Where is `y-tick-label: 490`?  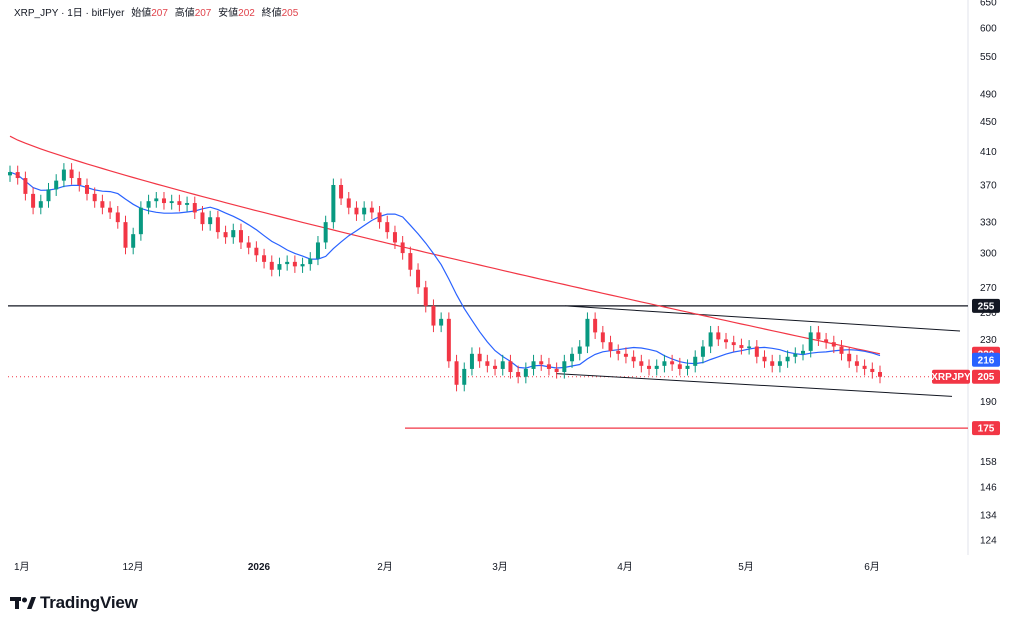 y-tick-label: 490 is located at coordinates (988, 94).